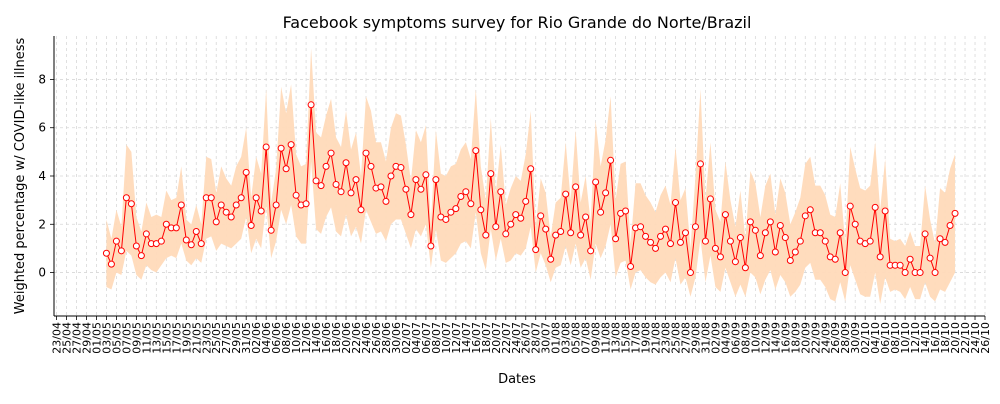  Describe the element at coordinates (905, 338) in the screenshot. I see `x-tick-label: 10/10` at that location.